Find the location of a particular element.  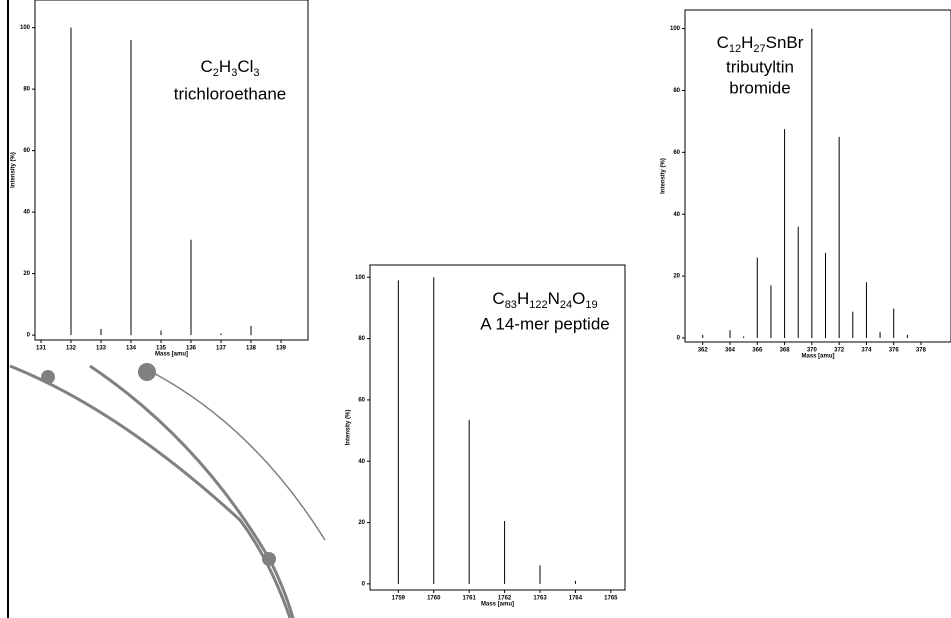

x-tick-label: 135 is located at coordinates (161, 349).